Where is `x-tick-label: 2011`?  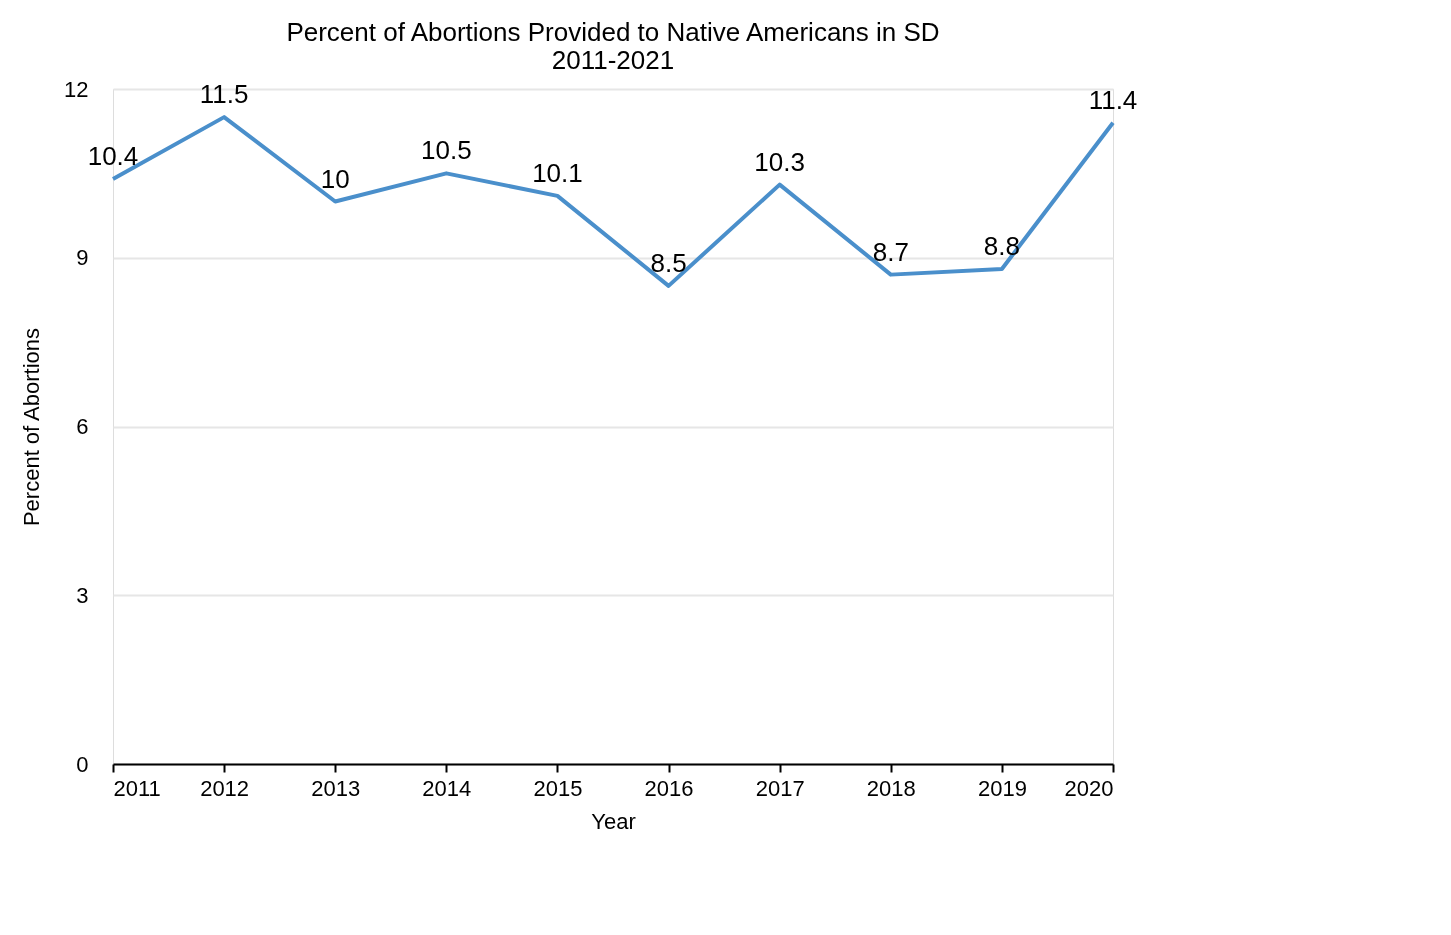 x-tick-label: 2011 is located at coordinates (137, 788).